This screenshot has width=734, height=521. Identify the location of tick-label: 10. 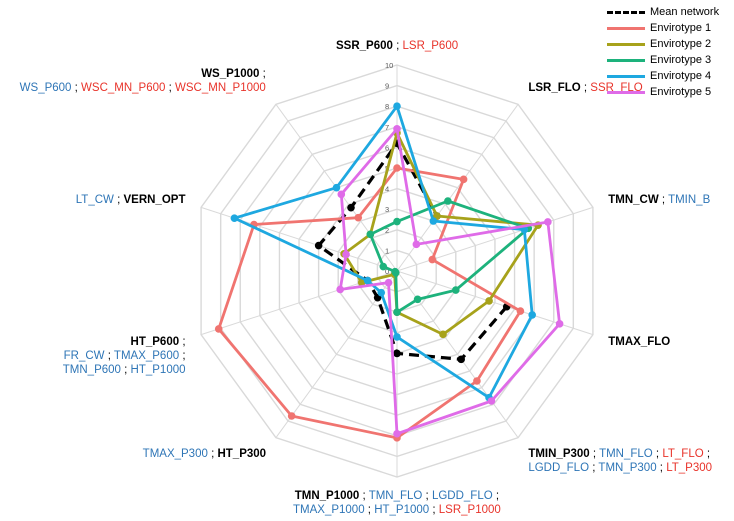
(389, 65).